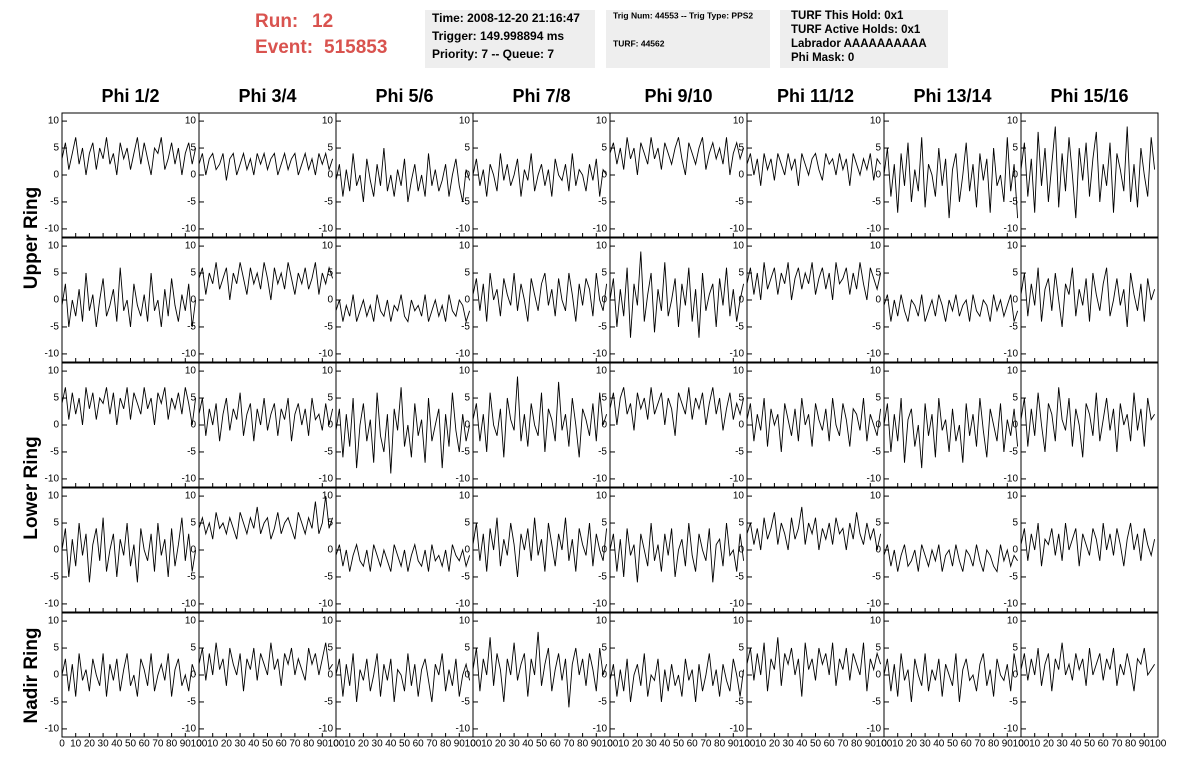 The width and height of the screenshot is (1196, 772). I want to click on x-tick-label: 90, so click(1145, 744).